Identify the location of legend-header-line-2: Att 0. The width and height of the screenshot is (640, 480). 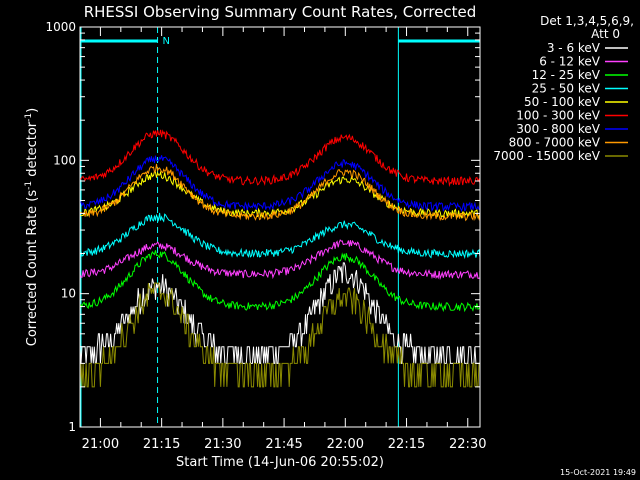
(605, 34).